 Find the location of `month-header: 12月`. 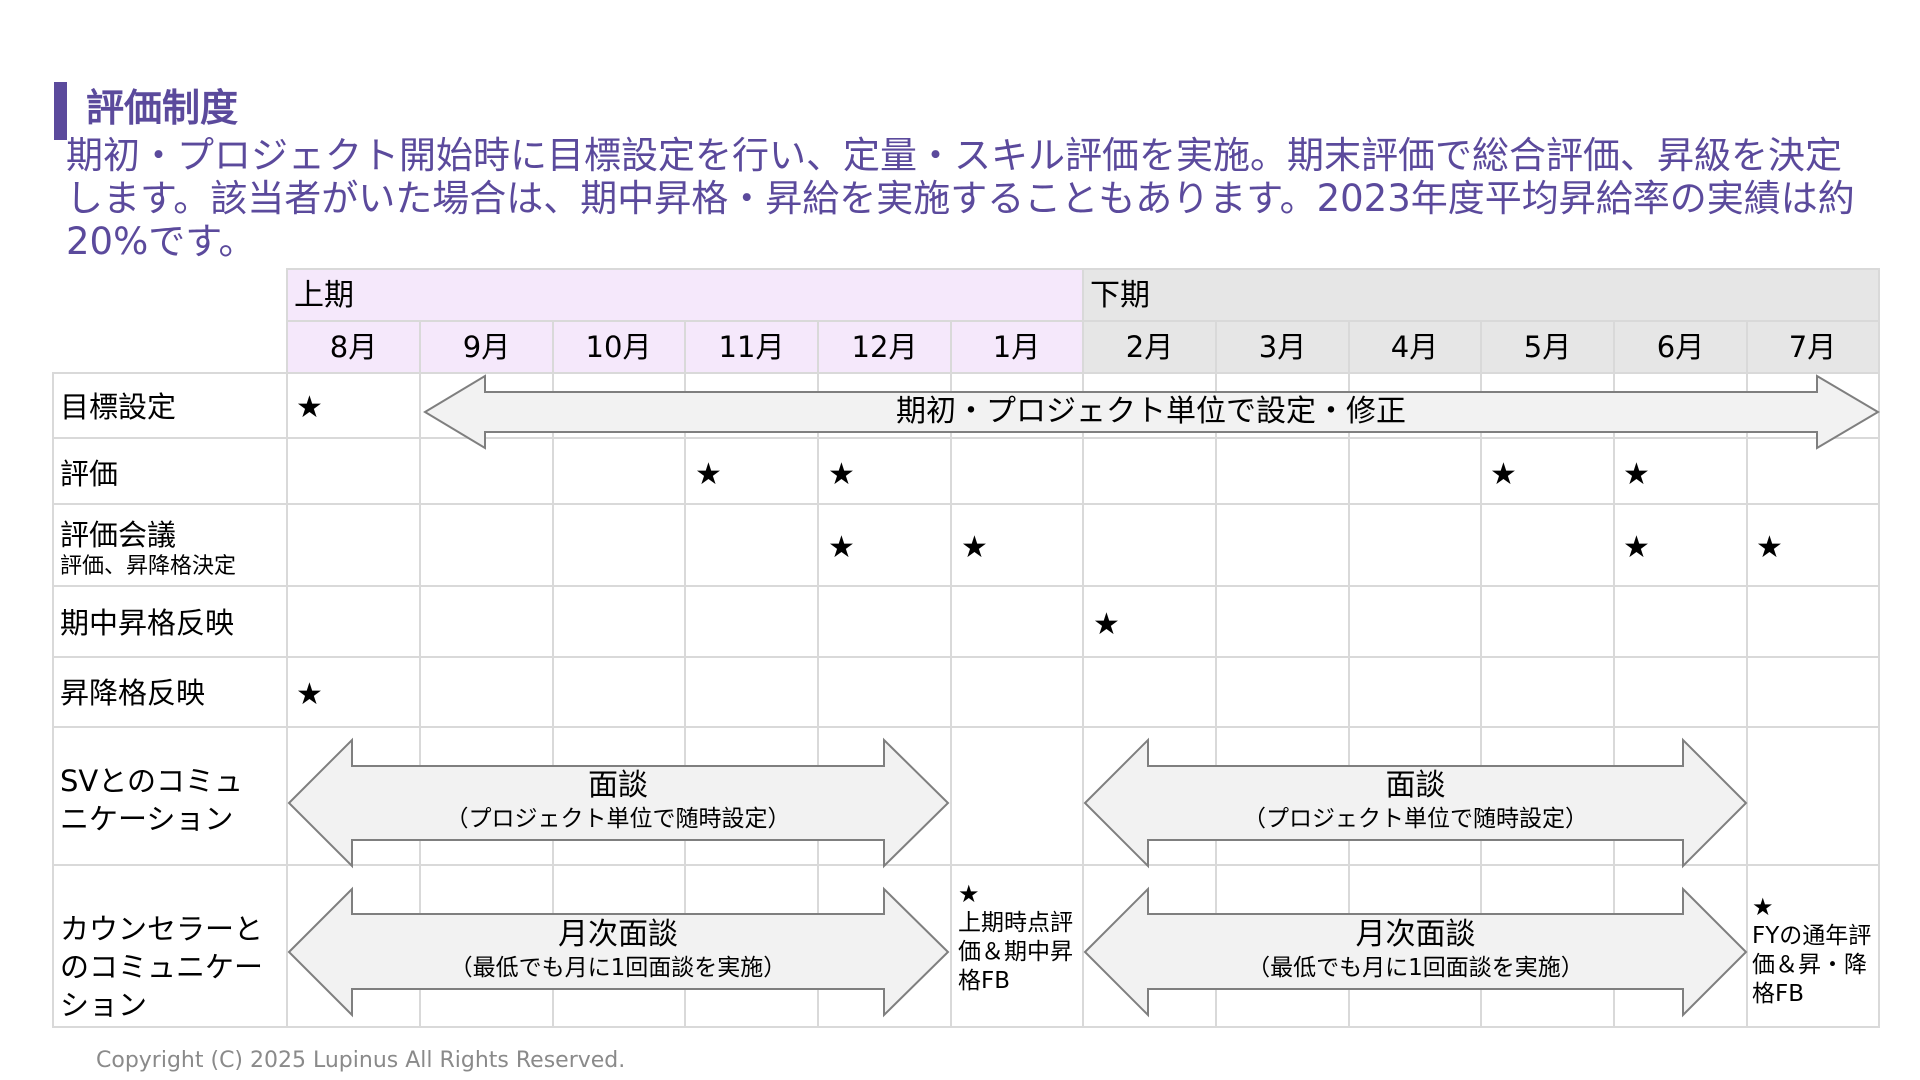

month-header: 12月 is located at coordinates (884, 347).